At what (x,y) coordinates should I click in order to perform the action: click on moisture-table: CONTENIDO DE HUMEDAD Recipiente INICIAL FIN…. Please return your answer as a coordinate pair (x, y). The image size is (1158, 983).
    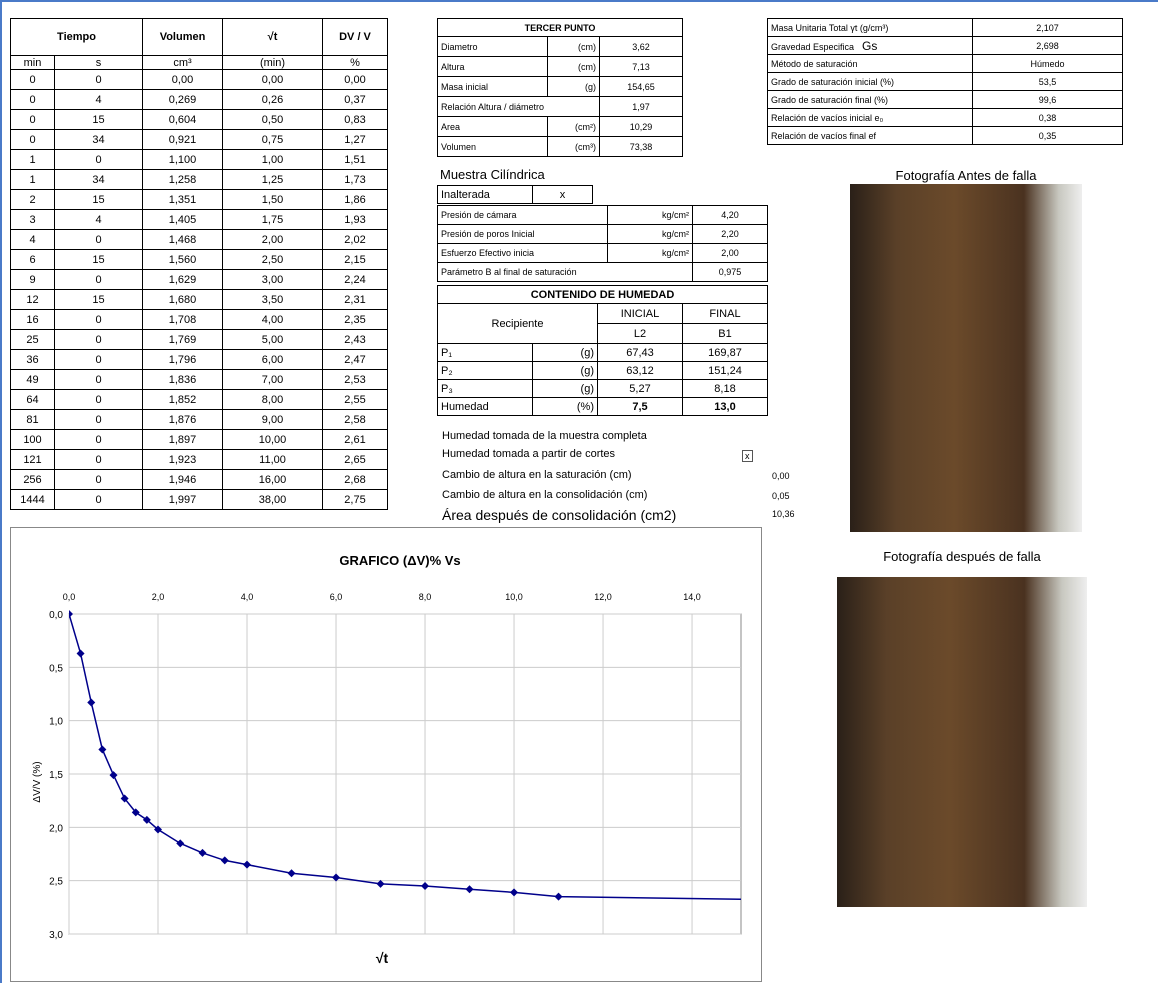
    Looking at the image, I should click on (602, 350).